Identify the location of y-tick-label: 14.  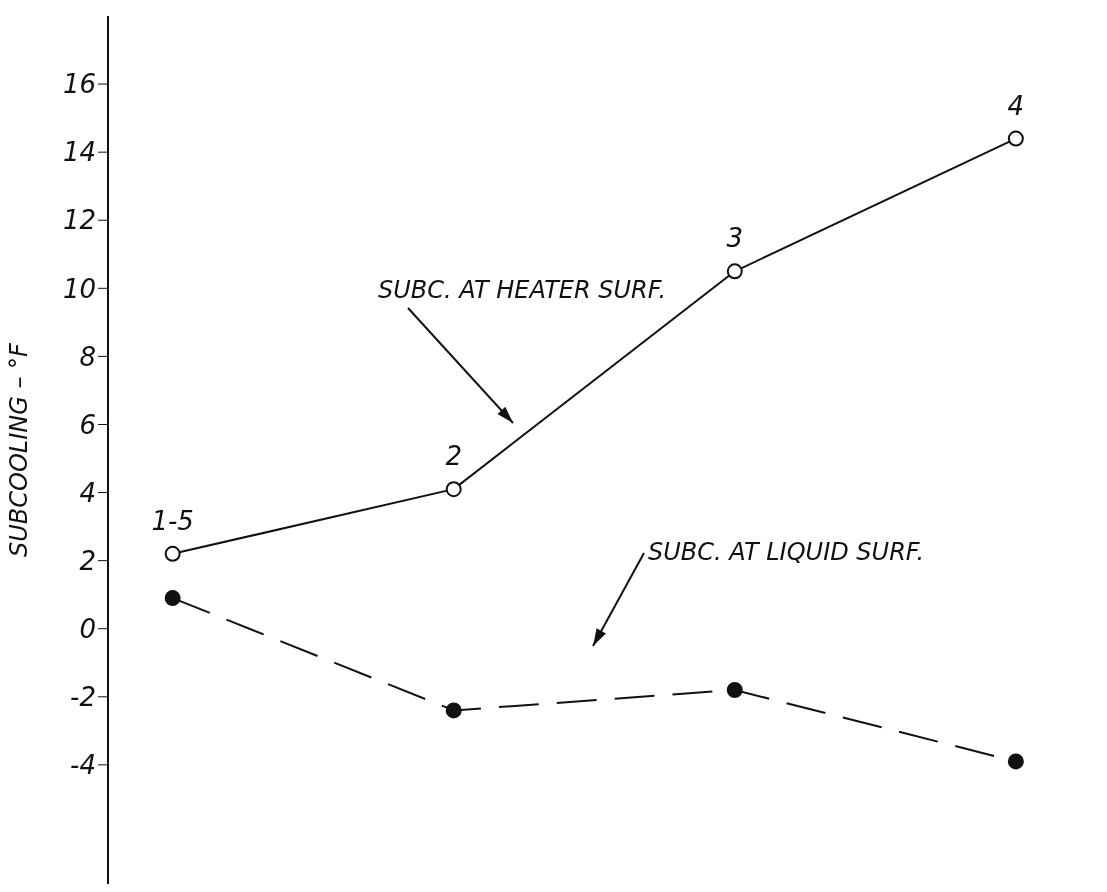
(79, 152).